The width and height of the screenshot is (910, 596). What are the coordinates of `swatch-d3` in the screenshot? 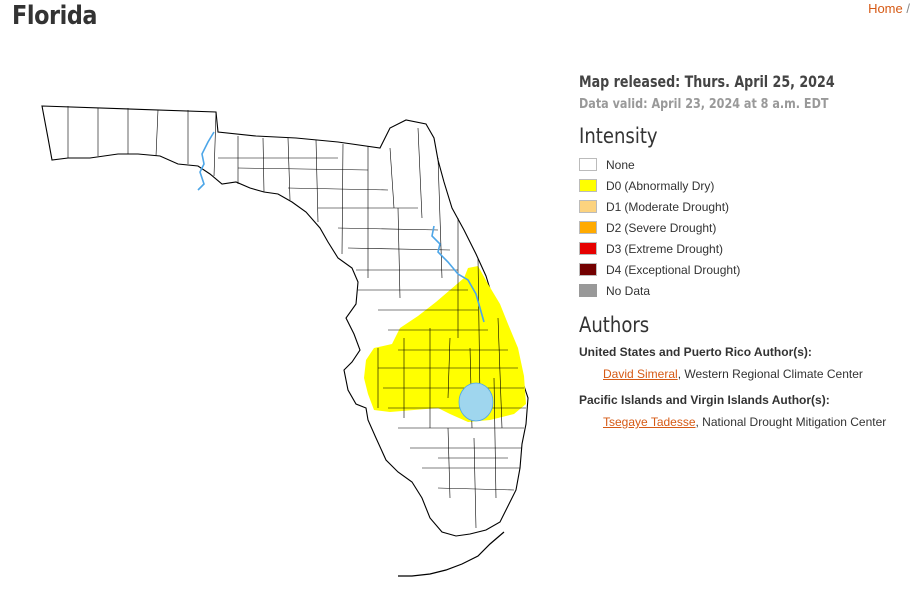 It's located at (588, 248).